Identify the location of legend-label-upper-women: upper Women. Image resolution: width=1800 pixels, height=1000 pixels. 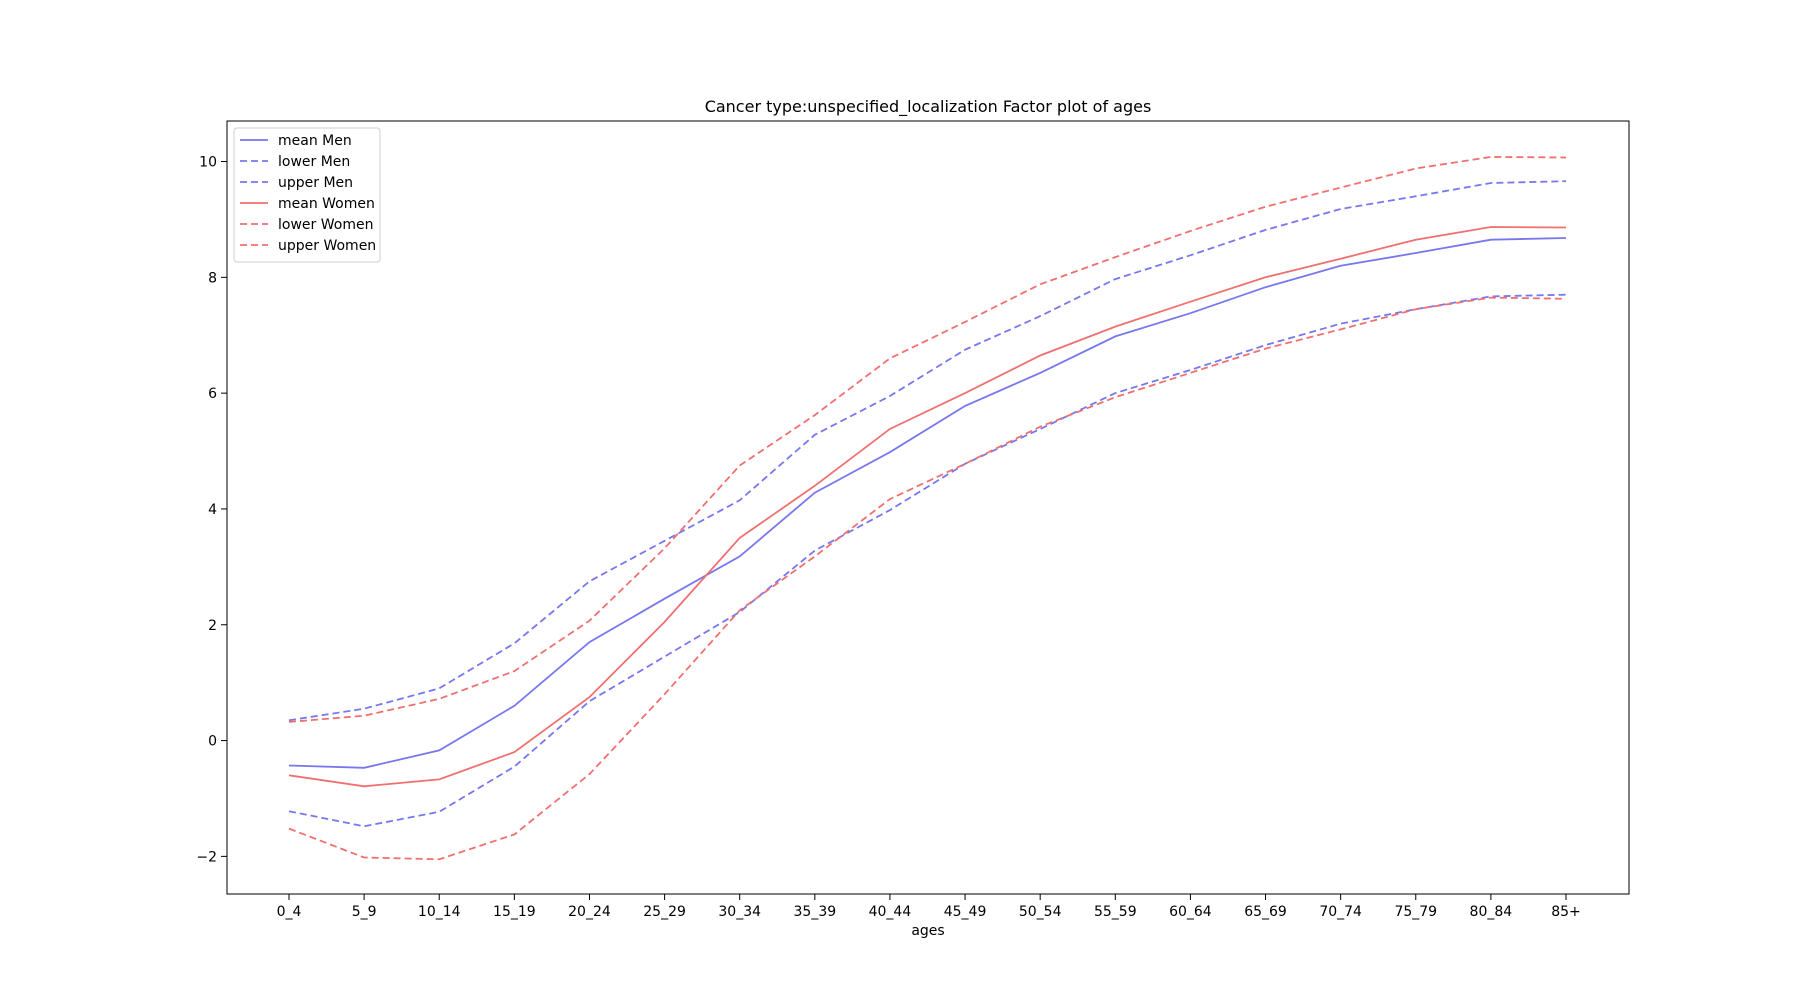
(327, 246).